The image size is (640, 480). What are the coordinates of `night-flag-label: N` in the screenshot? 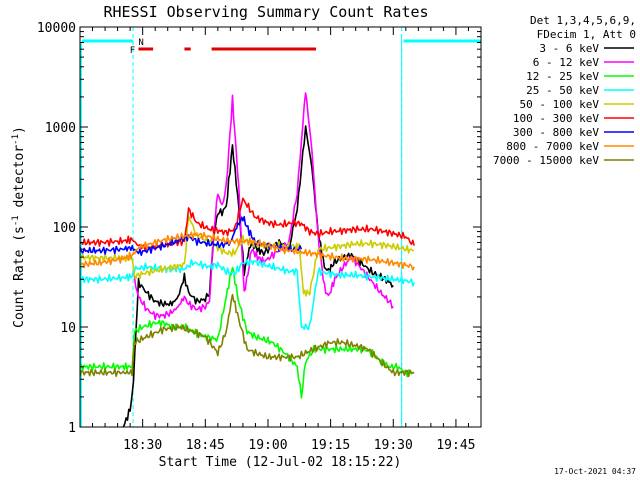 It's located at (140, 43).